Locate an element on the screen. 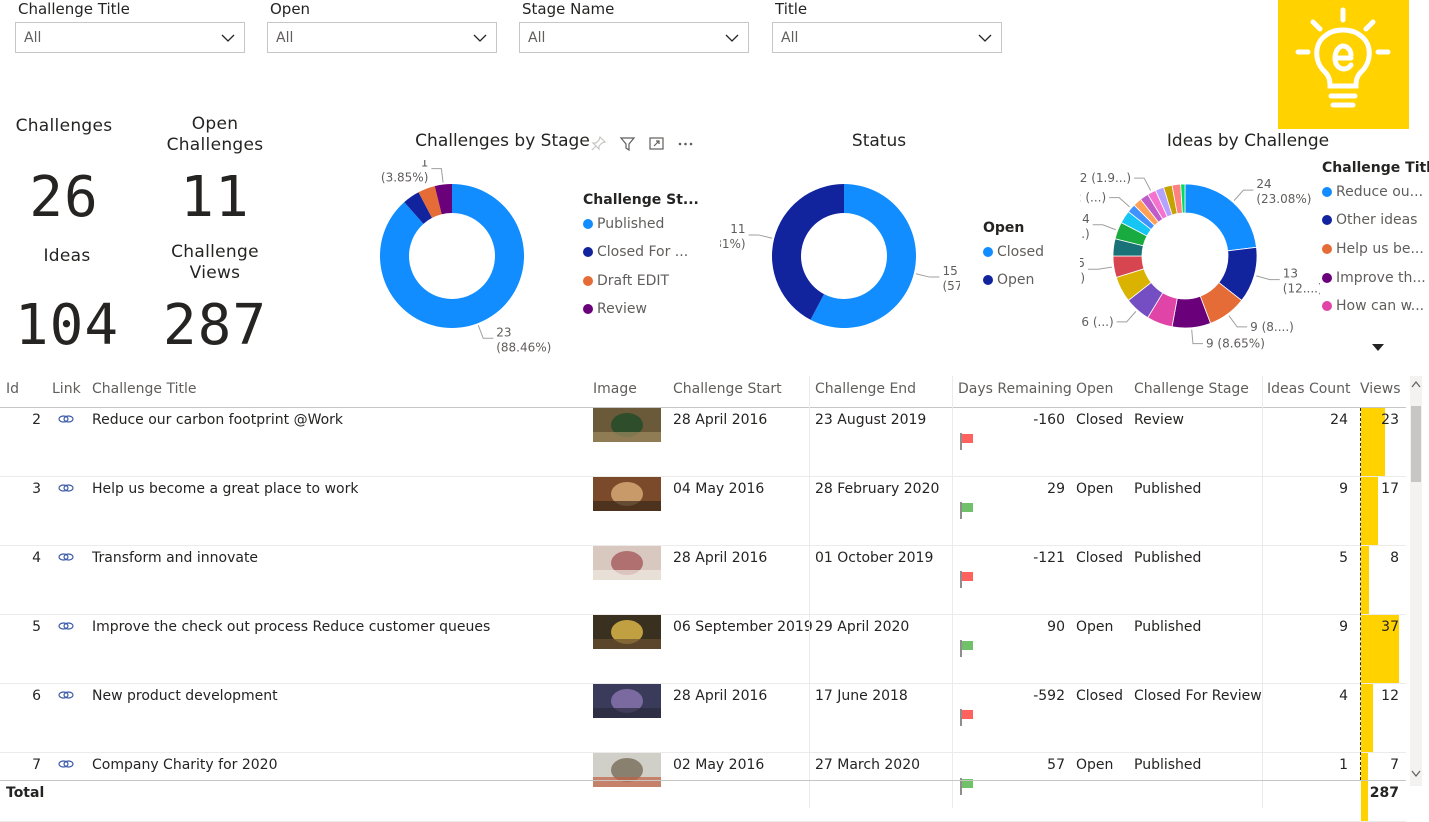 This screenshot has width=1429, height=822. header-image: Image is located at coordinates (615, 389).